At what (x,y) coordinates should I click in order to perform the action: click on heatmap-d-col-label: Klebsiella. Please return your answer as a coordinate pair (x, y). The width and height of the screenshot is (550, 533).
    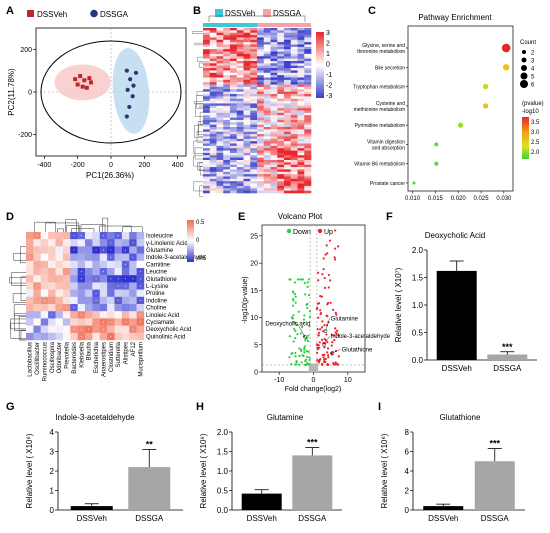
    Looking at the image, I should click on (82, 354).